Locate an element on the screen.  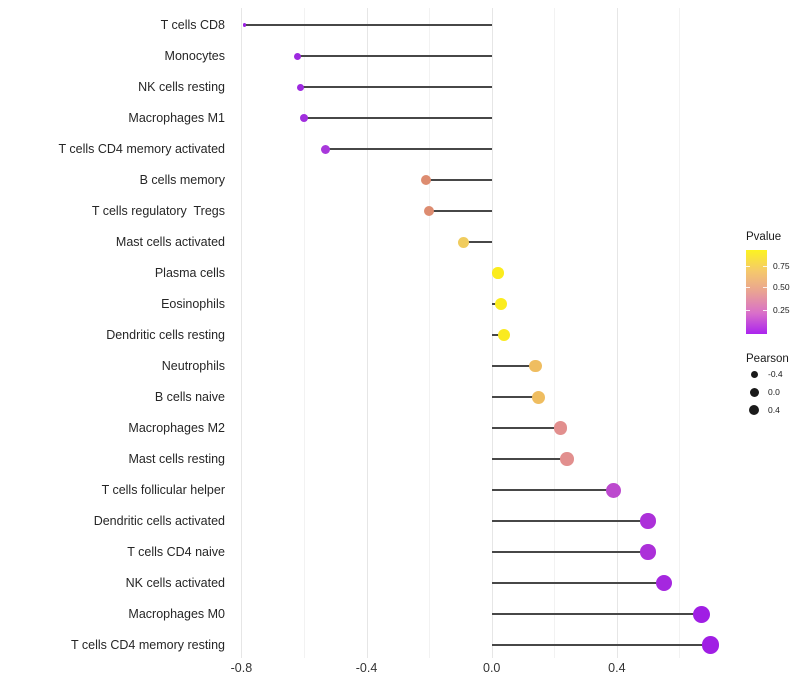
y-axis-label: Mast cells activated is located at coordinates (170, 242).